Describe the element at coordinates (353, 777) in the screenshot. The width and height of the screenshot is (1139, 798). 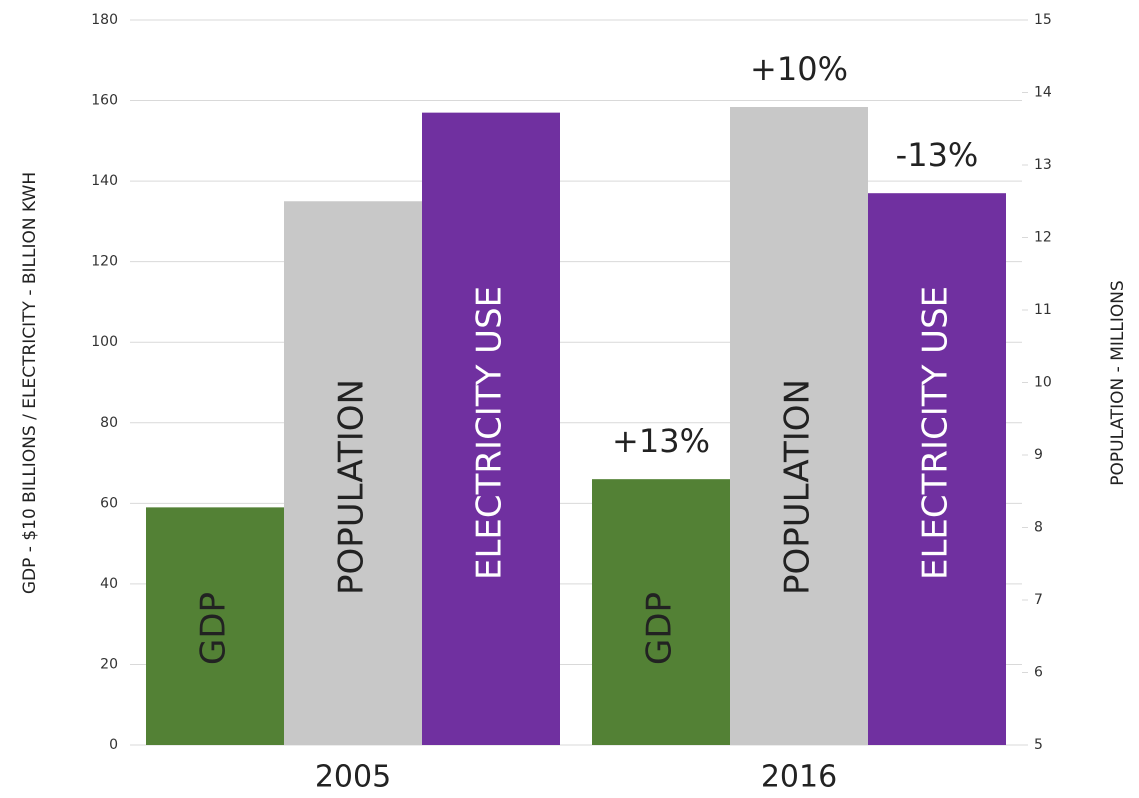
I see `x-tick-label: 2005` at that location.